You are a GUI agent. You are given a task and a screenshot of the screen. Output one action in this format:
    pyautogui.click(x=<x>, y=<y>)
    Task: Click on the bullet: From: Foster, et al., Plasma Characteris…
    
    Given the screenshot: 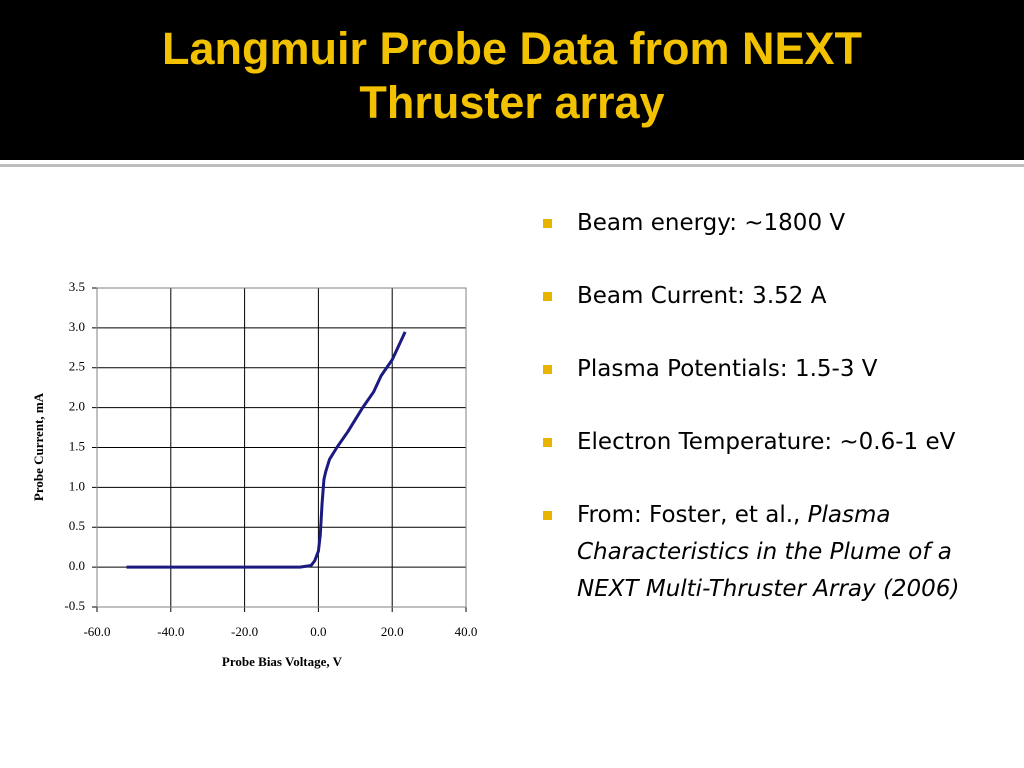 What is the action you would take?
    pyautogui.click(x=760, y=552)
    